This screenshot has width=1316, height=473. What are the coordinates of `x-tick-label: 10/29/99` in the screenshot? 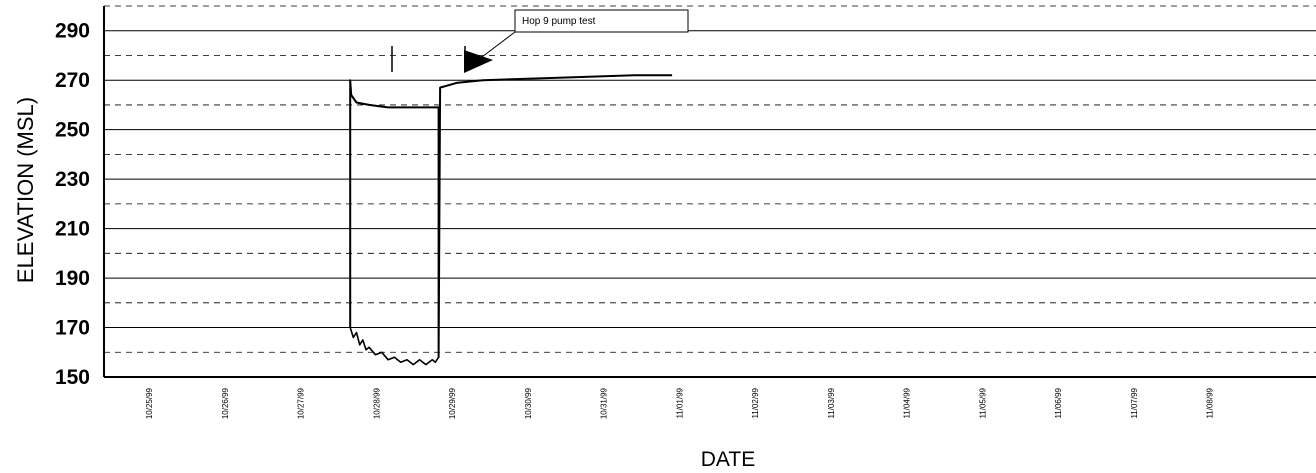 It's located at (452, 403).